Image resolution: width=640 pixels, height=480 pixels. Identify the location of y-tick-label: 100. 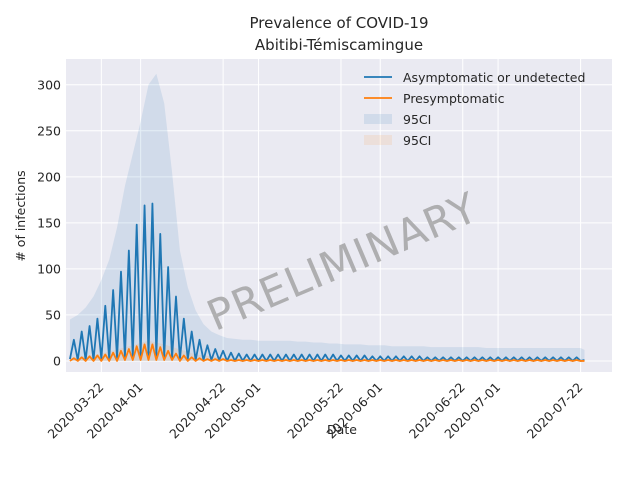
(49, 268).